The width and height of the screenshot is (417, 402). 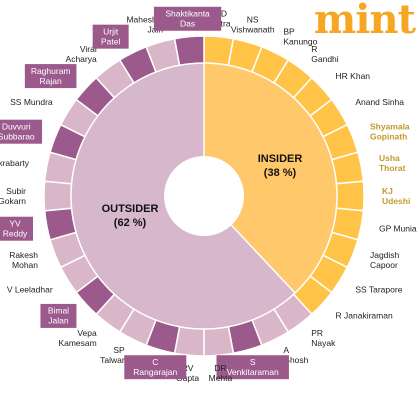 What do you see at coordinates (220, 368) in the screenshot?
I see `governor-name: DR` at bounding box center [220, 368].